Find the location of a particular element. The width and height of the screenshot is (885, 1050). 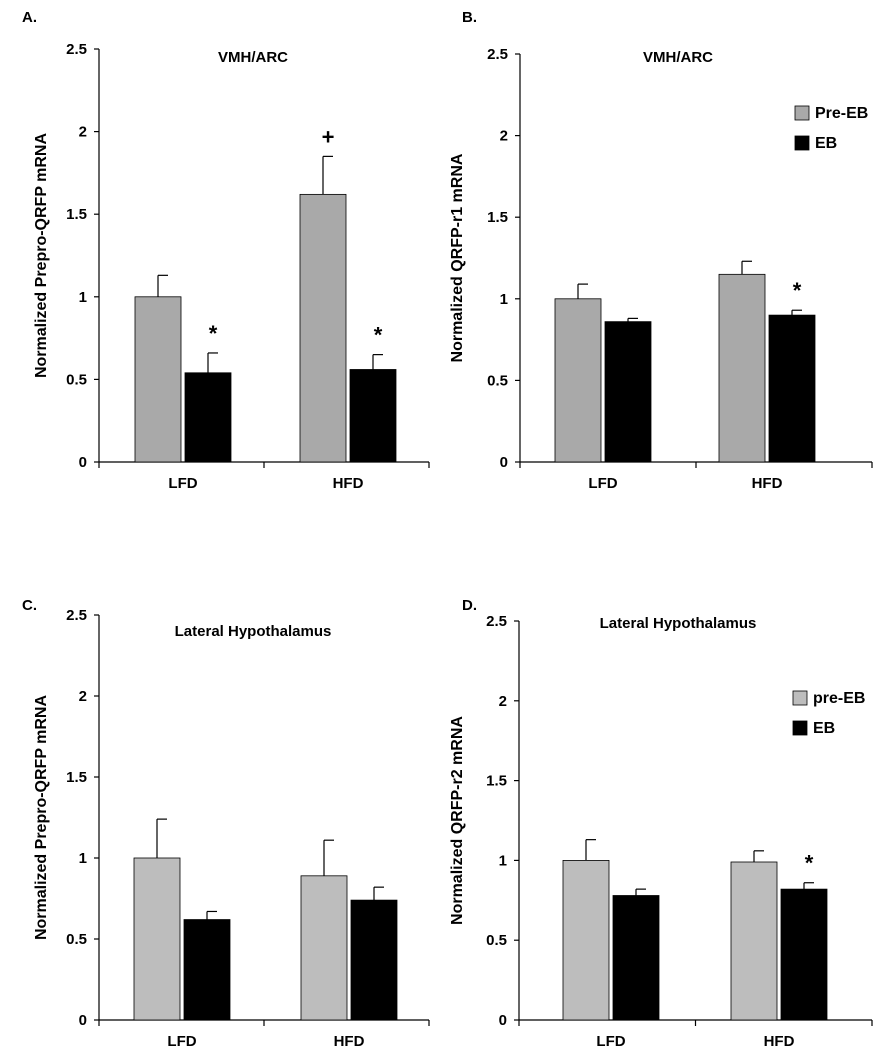

panel-label: D. is located at coordinates (469, 605).